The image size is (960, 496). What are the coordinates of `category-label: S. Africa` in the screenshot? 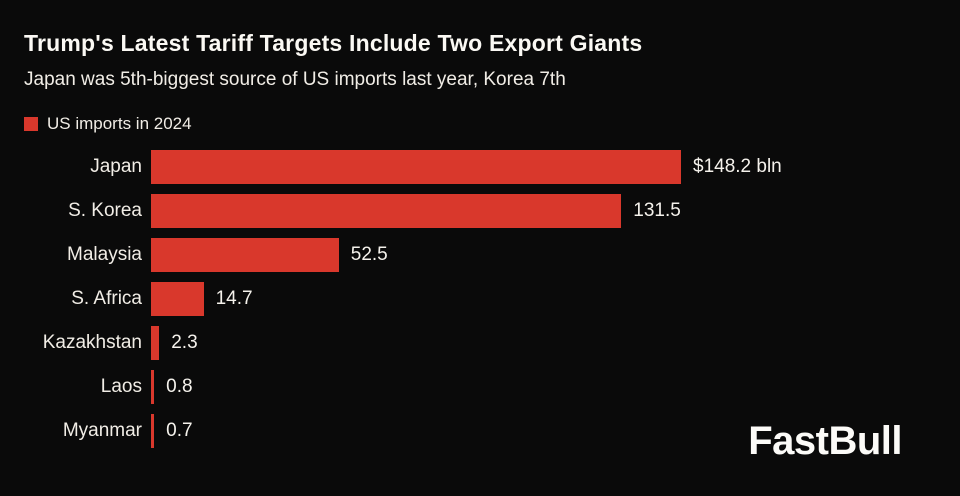 It's located at (106, 298).